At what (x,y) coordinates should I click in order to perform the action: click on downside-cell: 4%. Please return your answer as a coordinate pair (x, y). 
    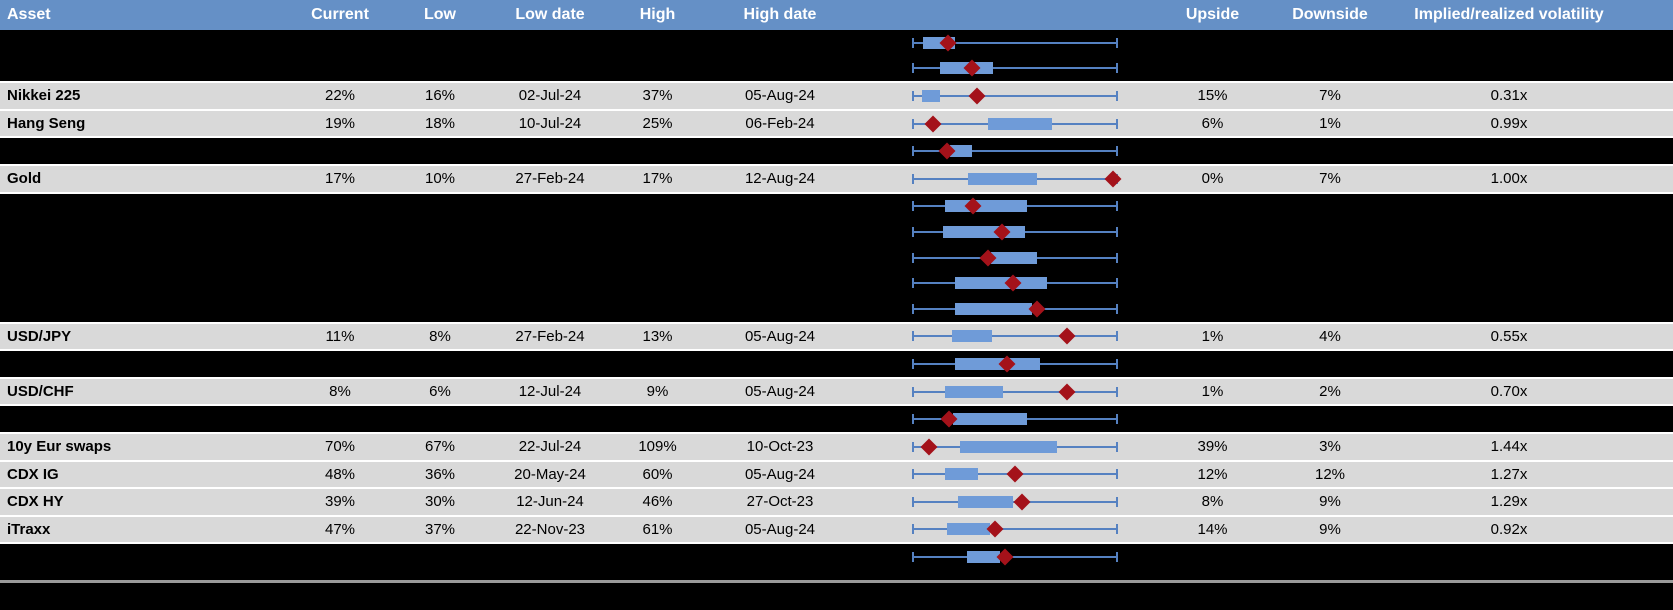
    Looking at the image, I should click on (1330, 336).